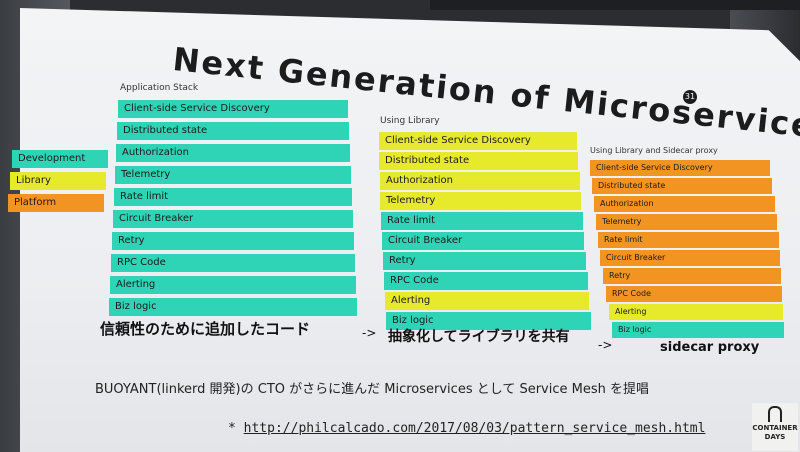 The width and height of the screenshot is (800, 452). What do you see at coordinates (775, 432) in the screenshot?
I see `logo-text: CONTAINER DAYS` at bounding box center [775, 432].